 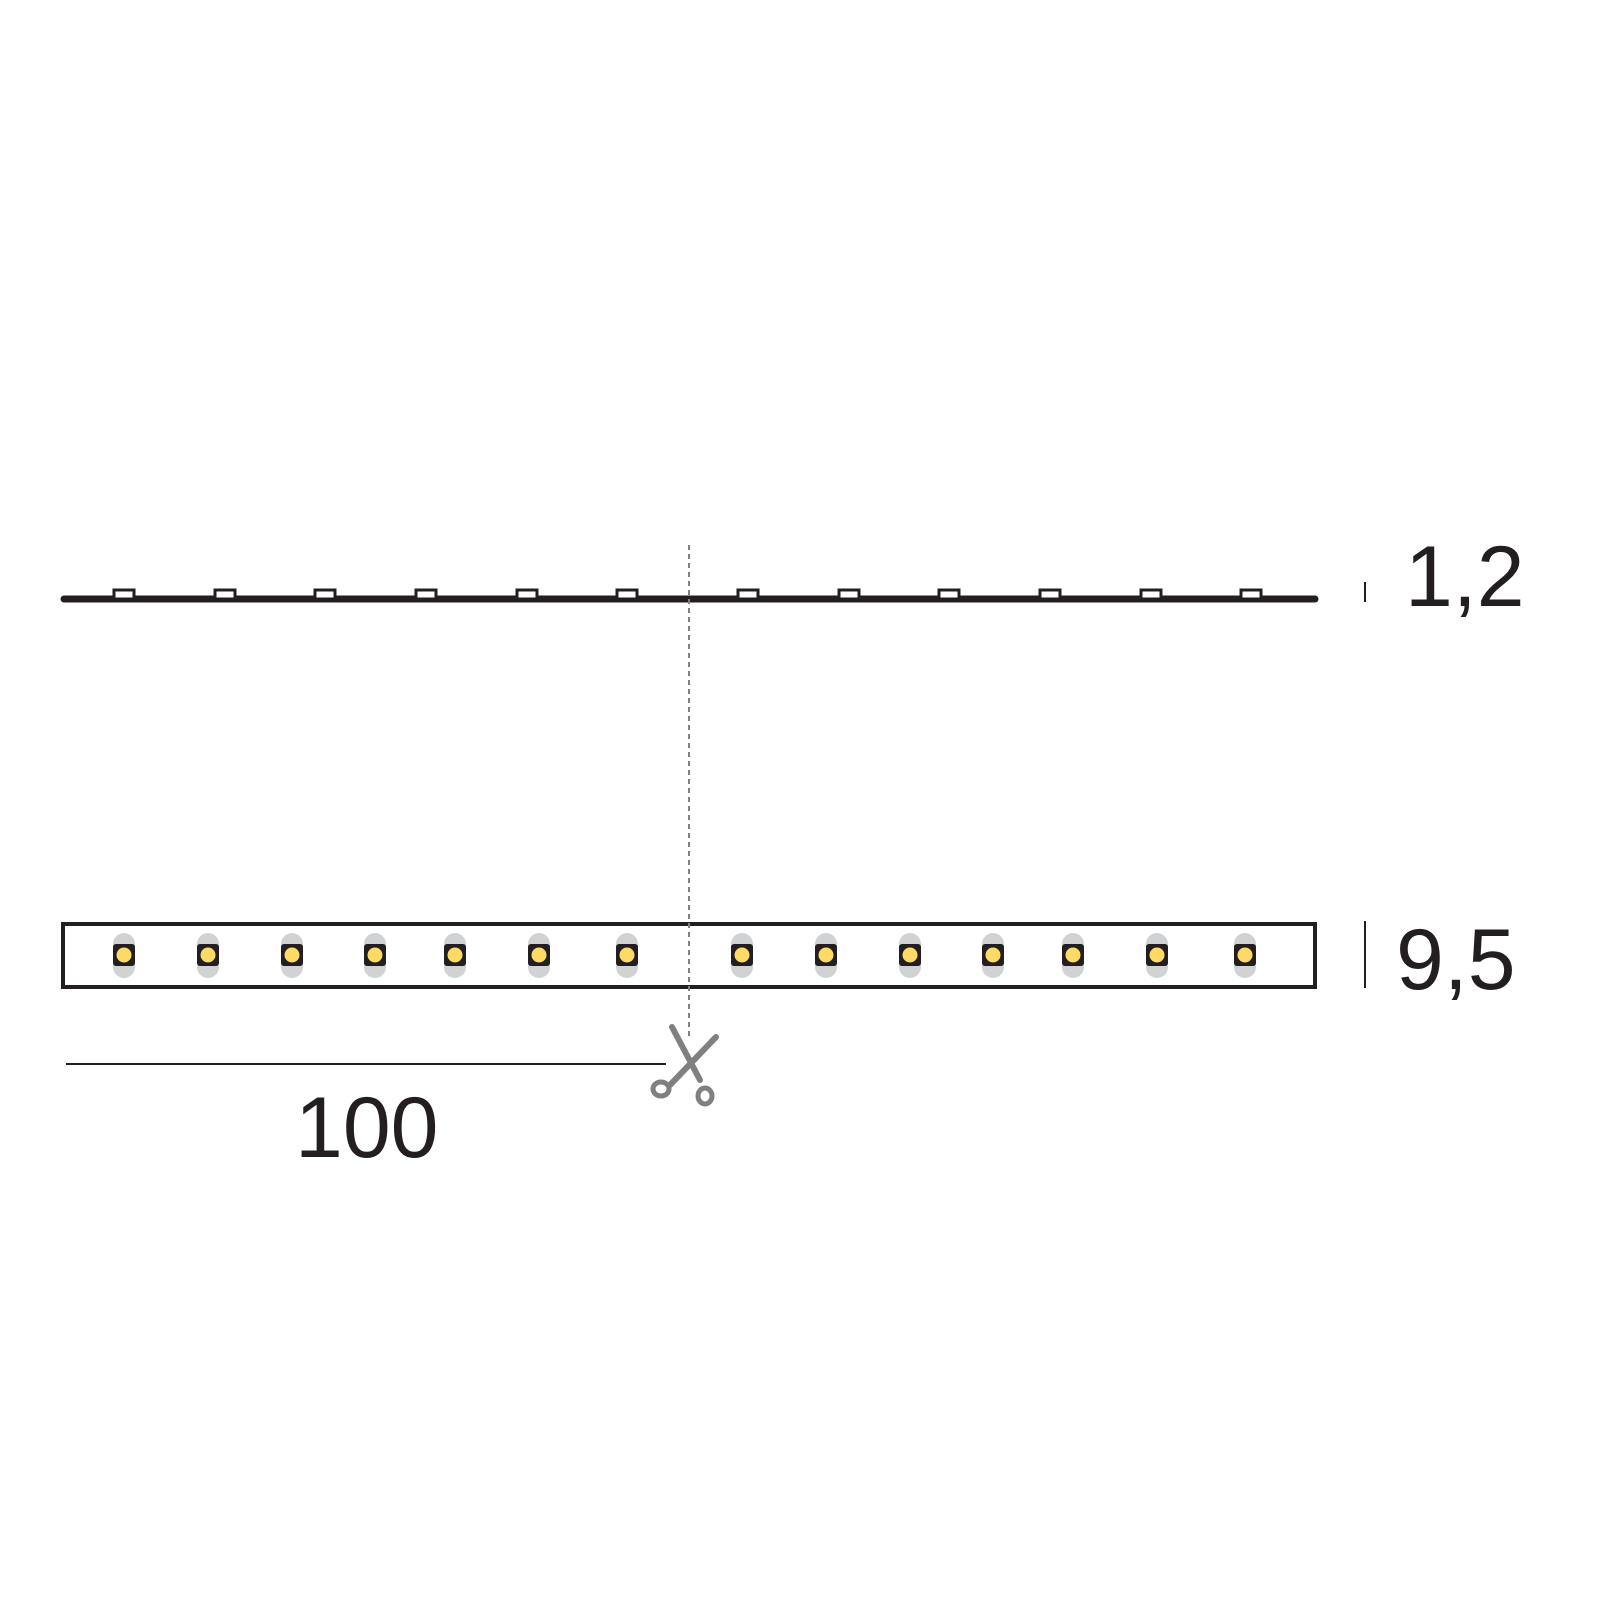 I want to click on strip-top-view, so click(x=689, y=955).